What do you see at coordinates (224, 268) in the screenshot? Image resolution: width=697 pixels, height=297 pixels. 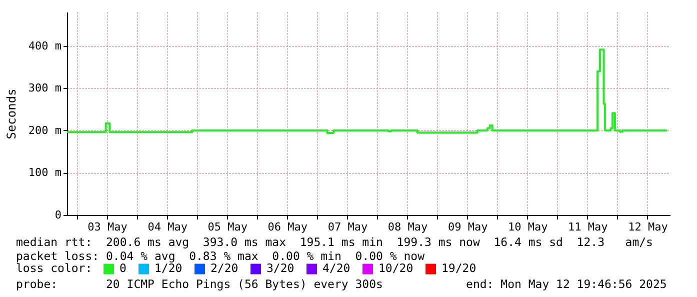 I see `legend-label: 2/20` at bounding box center [224, 268].